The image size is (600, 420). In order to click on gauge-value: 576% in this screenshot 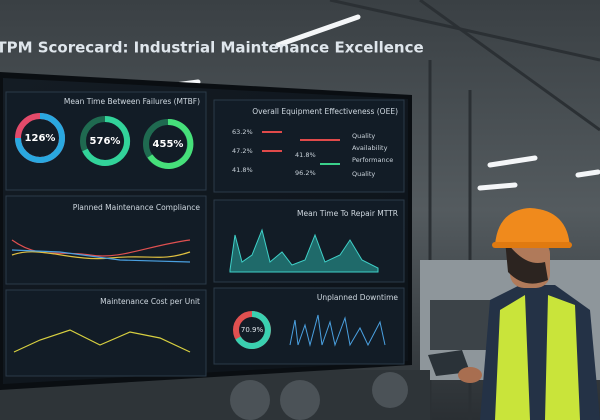, I will do `click(105, 141)`.